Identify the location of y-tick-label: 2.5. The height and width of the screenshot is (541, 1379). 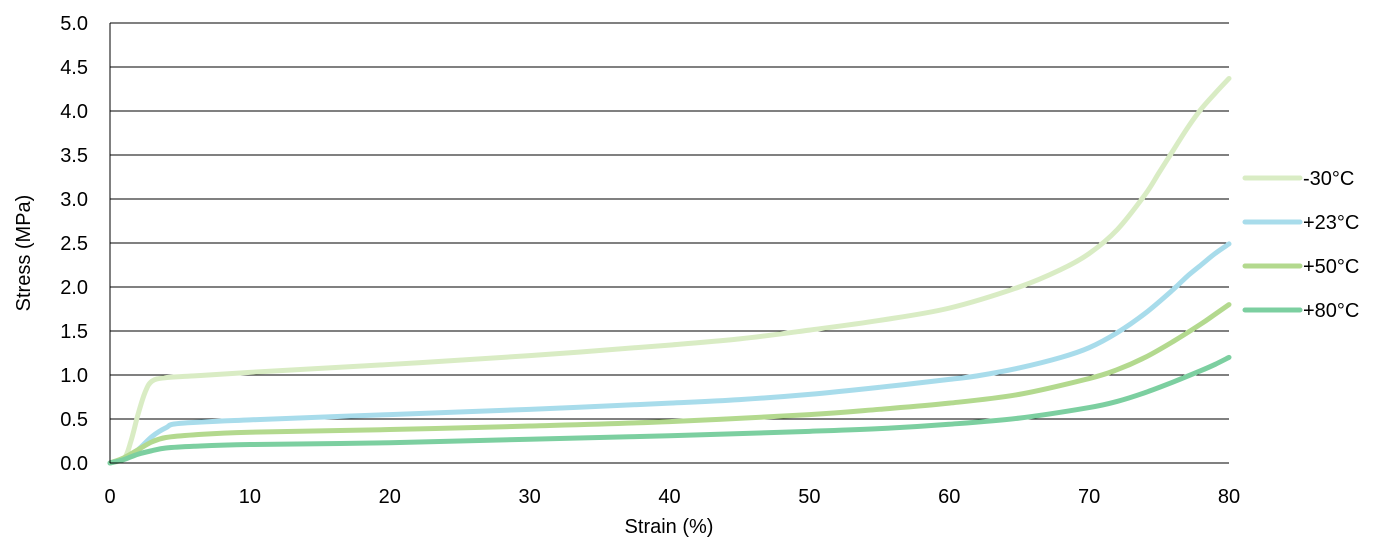
(74, 244).